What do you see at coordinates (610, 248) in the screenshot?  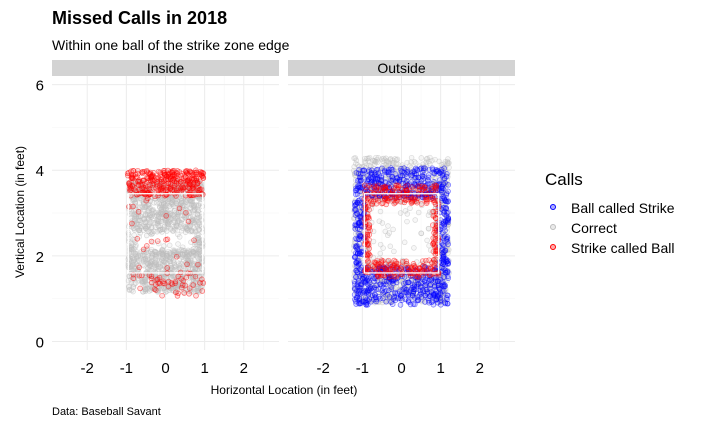 I see `legend-item-strike-called-ball: Strike called Ball` at bounding box center [610, 248].